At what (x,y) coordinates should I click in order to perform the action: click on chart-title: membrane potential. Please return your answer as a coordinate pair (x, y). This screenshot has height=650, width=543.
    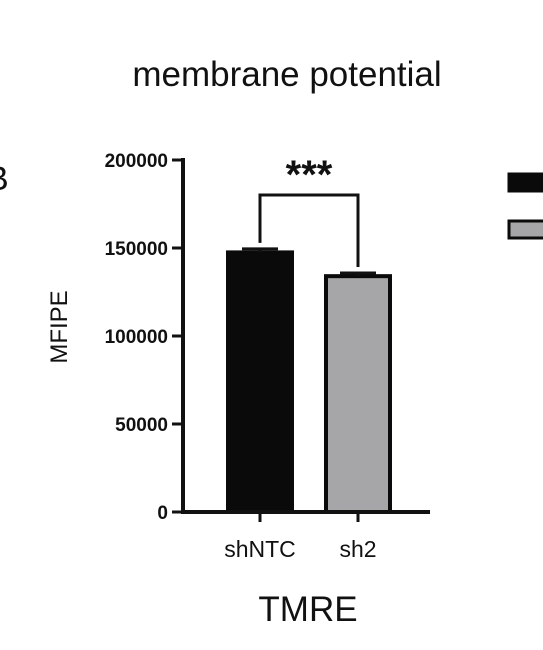
    Looking at the image, I should click on (286, 74).